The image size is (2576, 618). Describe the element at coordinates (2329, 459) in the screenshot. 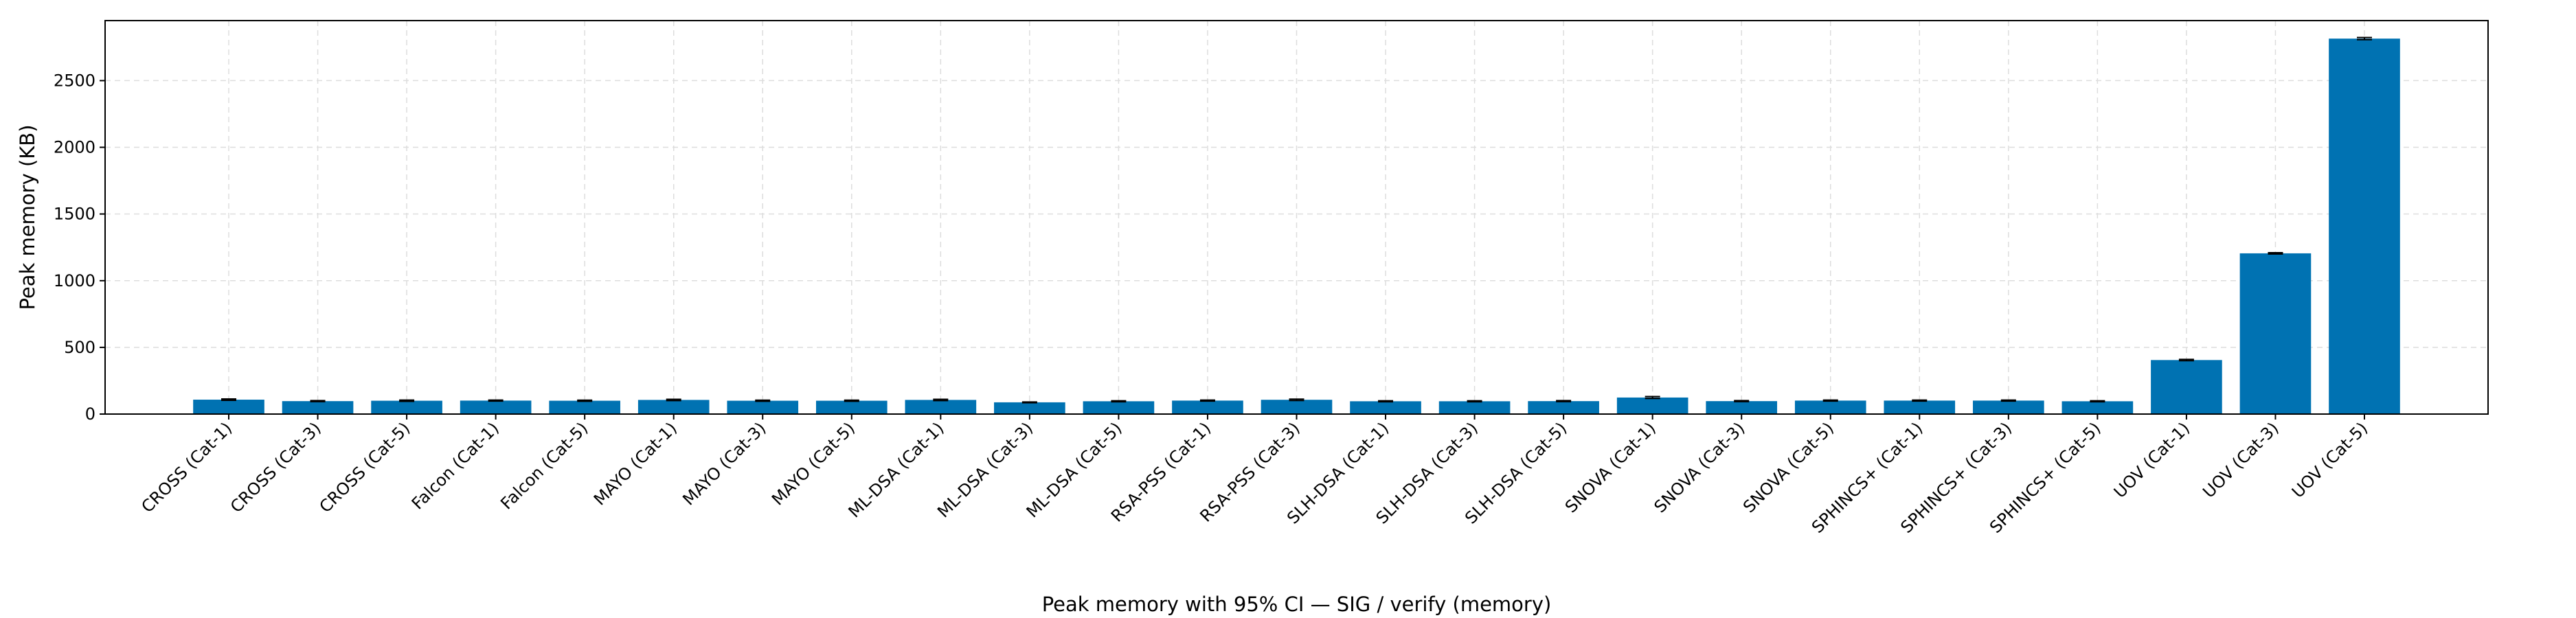

I see `x-tick-label: UOV (Cat-5)` at that location.